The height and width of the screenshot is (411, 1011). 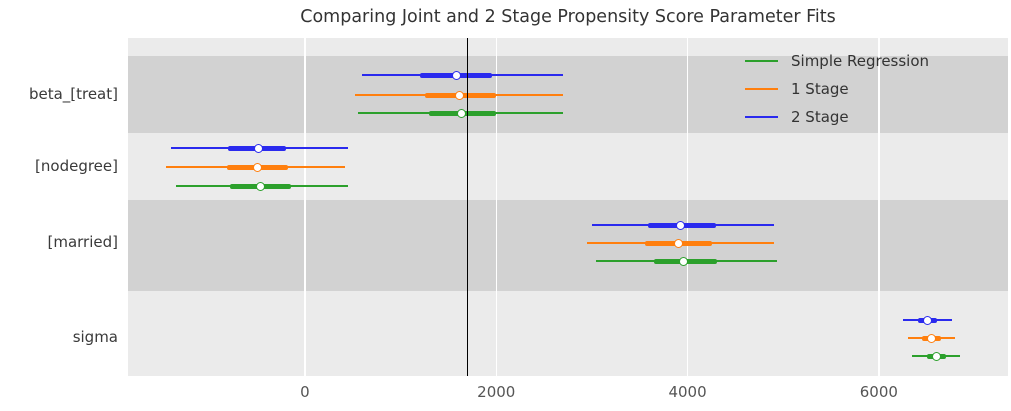 I want to click on legend-label: Simple Regression, so click(x=860, y=61).